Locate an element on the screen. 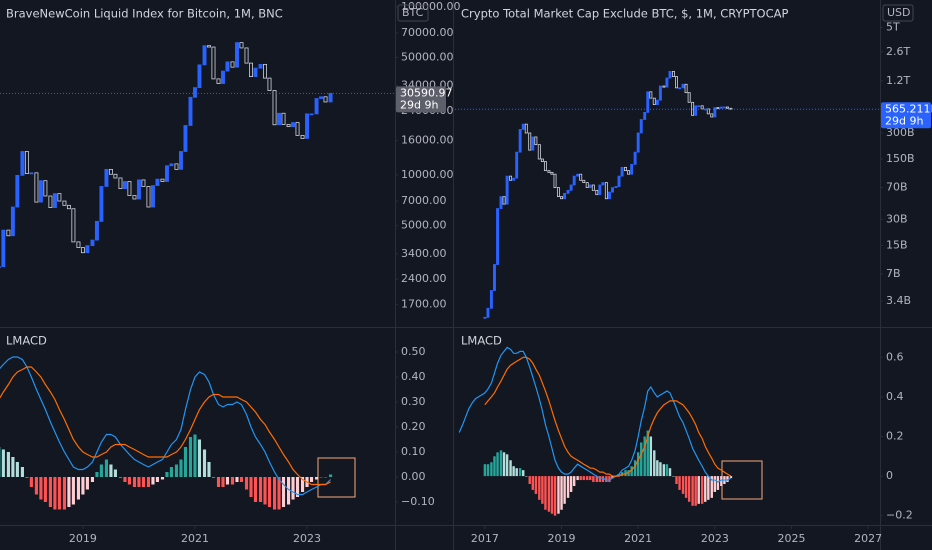  y-tick-label: 0.30 is located at coordinates (413, 401).